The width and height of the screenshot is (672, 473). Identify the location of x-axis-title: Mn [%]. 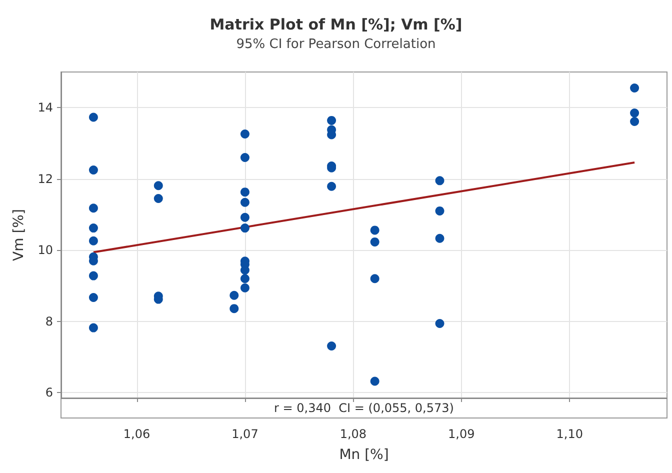
(364, 455).